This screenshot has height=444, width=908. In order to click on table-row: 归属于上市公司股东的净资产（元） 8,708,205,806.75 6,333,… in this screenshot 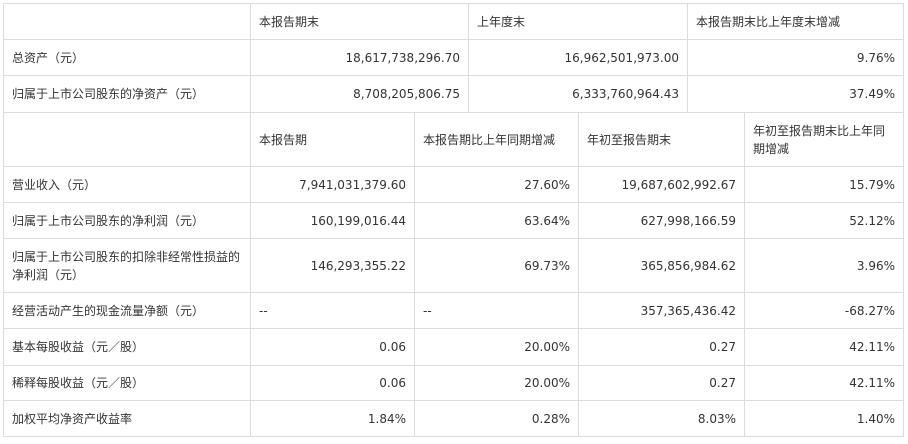, I will do `click(453, 94)`.